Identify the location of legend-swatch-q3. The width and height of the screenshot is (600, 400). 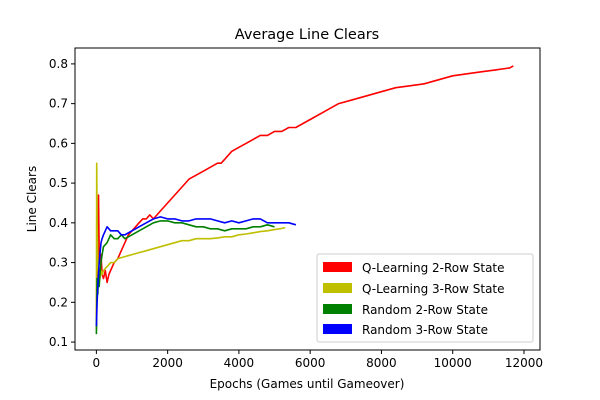
(337, 288).